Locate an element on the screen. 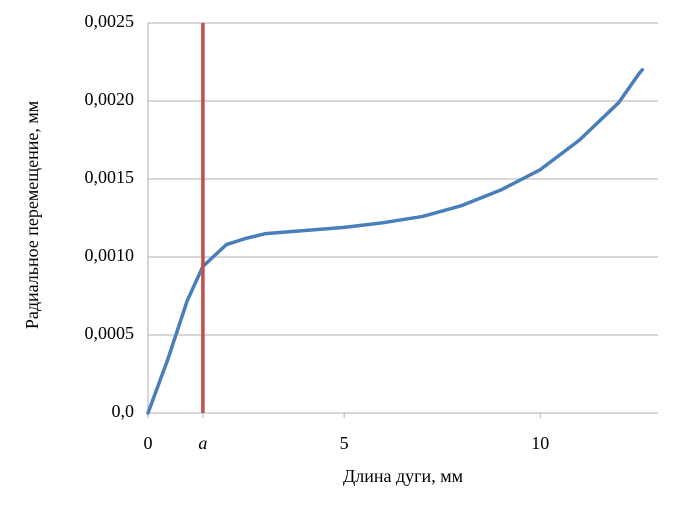 The image size is (697, 506). x-tick-label: 10 is located at coordinates (540, 443).